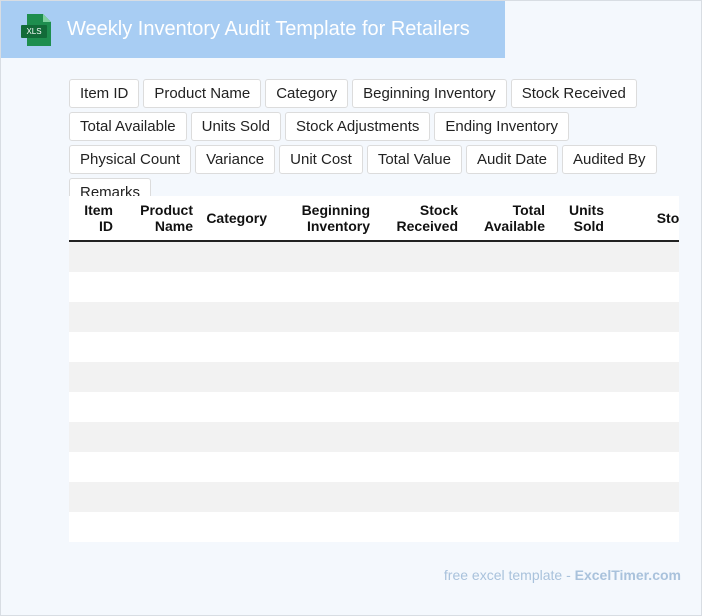  I want to click on column-header: Stock Adjustments, so click(644, 219).